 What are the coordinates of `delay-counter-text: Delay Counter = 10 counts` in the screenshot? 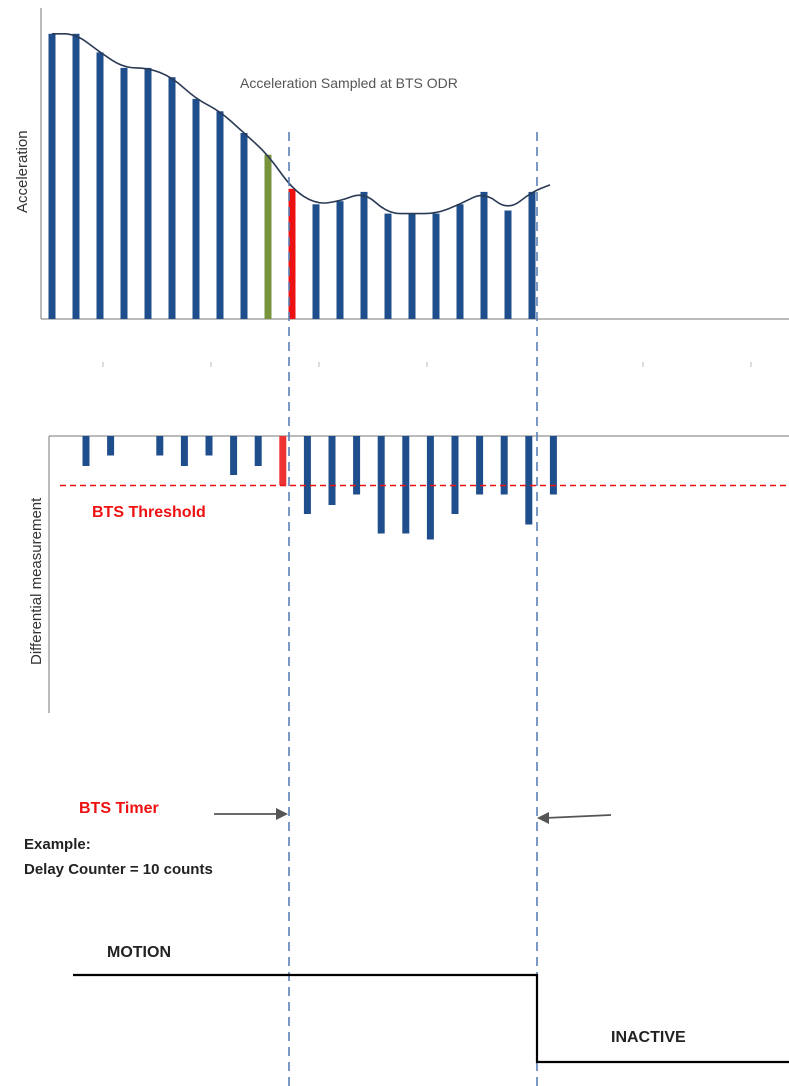 It's located at (118, 869).